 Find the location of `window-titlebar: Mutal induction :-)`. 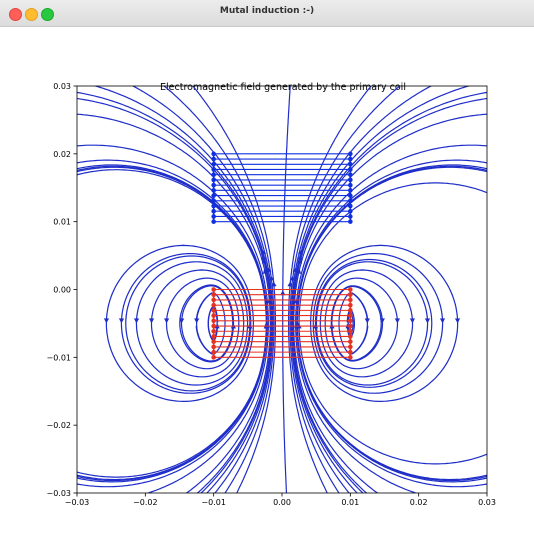

window-titlebar: Mutal induction :-) is located at coordinates (267, 13).